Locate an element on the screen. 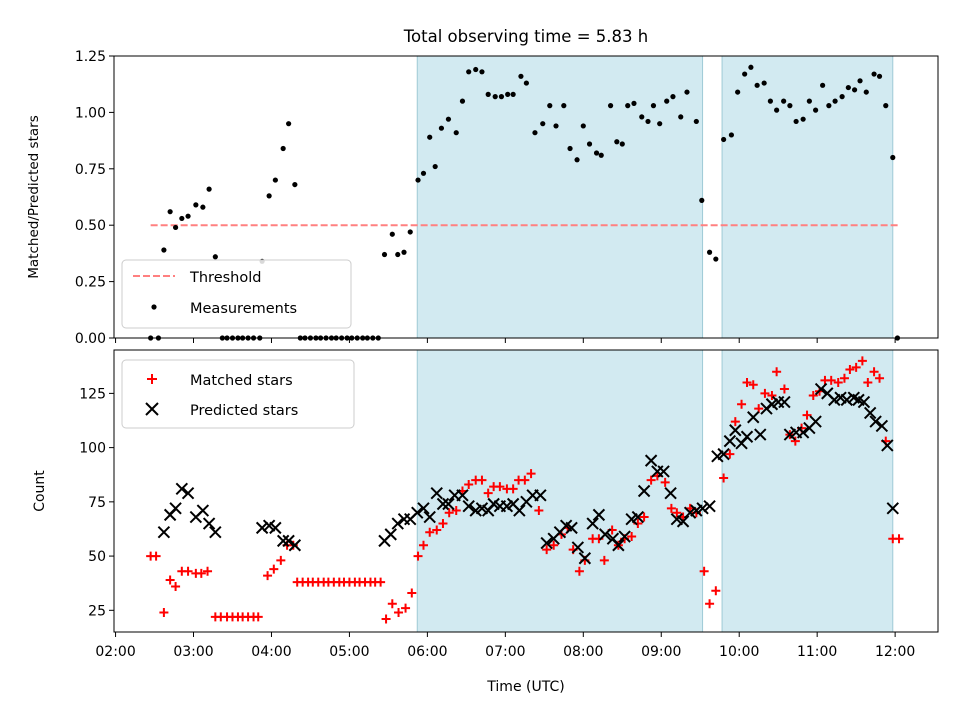 The width and height of the screenshot is (960, 720). top-y-tick-label: 1.00 is located at coordinates (90, 113).